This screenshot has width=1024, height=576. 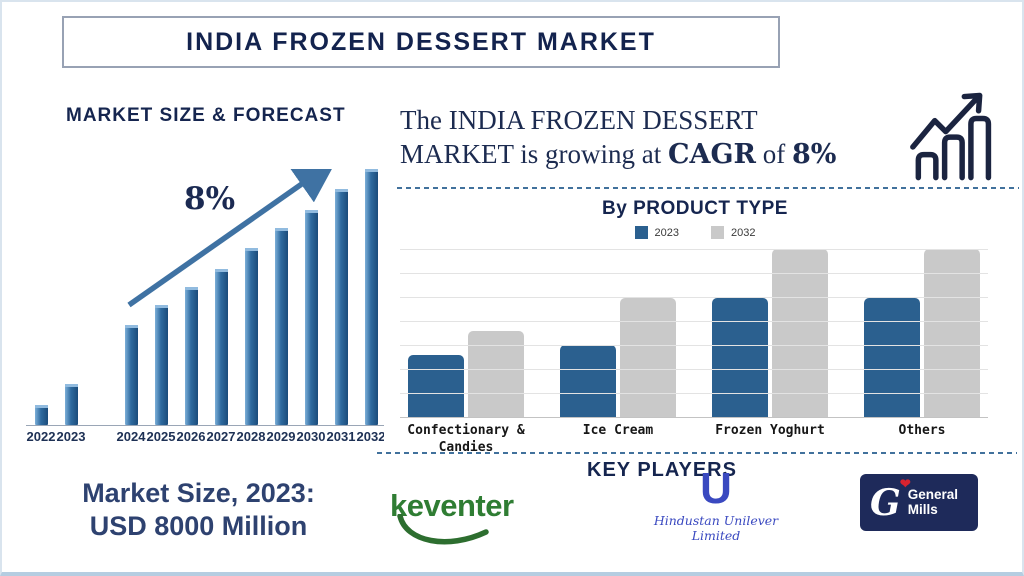 I want to click on growth-bars-arrow-icon, so click(x=951, y=136).